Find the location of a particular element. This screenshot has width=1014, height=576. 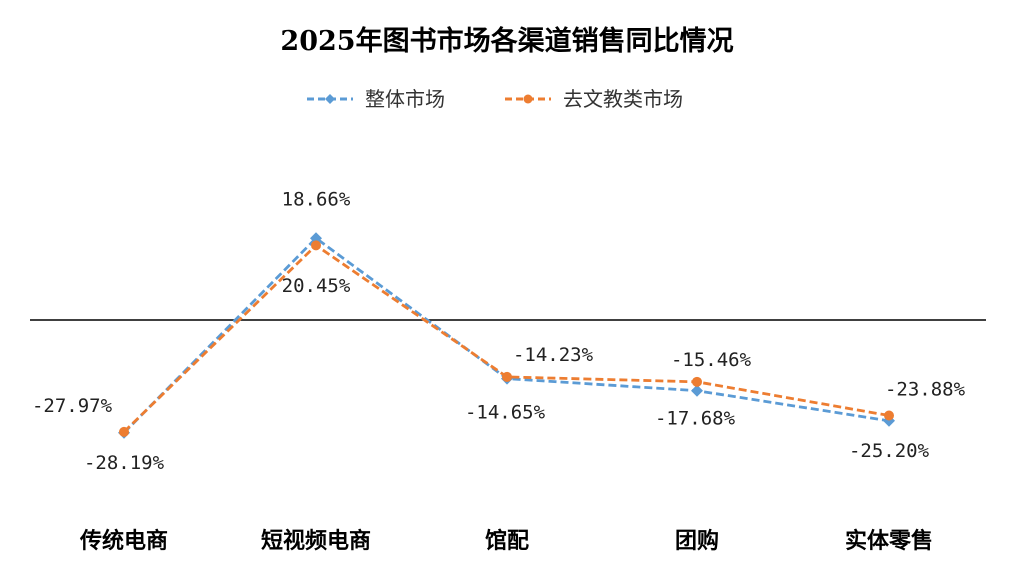

series-0-data-label-0: -28.19% is located at coordinates (124, 463).